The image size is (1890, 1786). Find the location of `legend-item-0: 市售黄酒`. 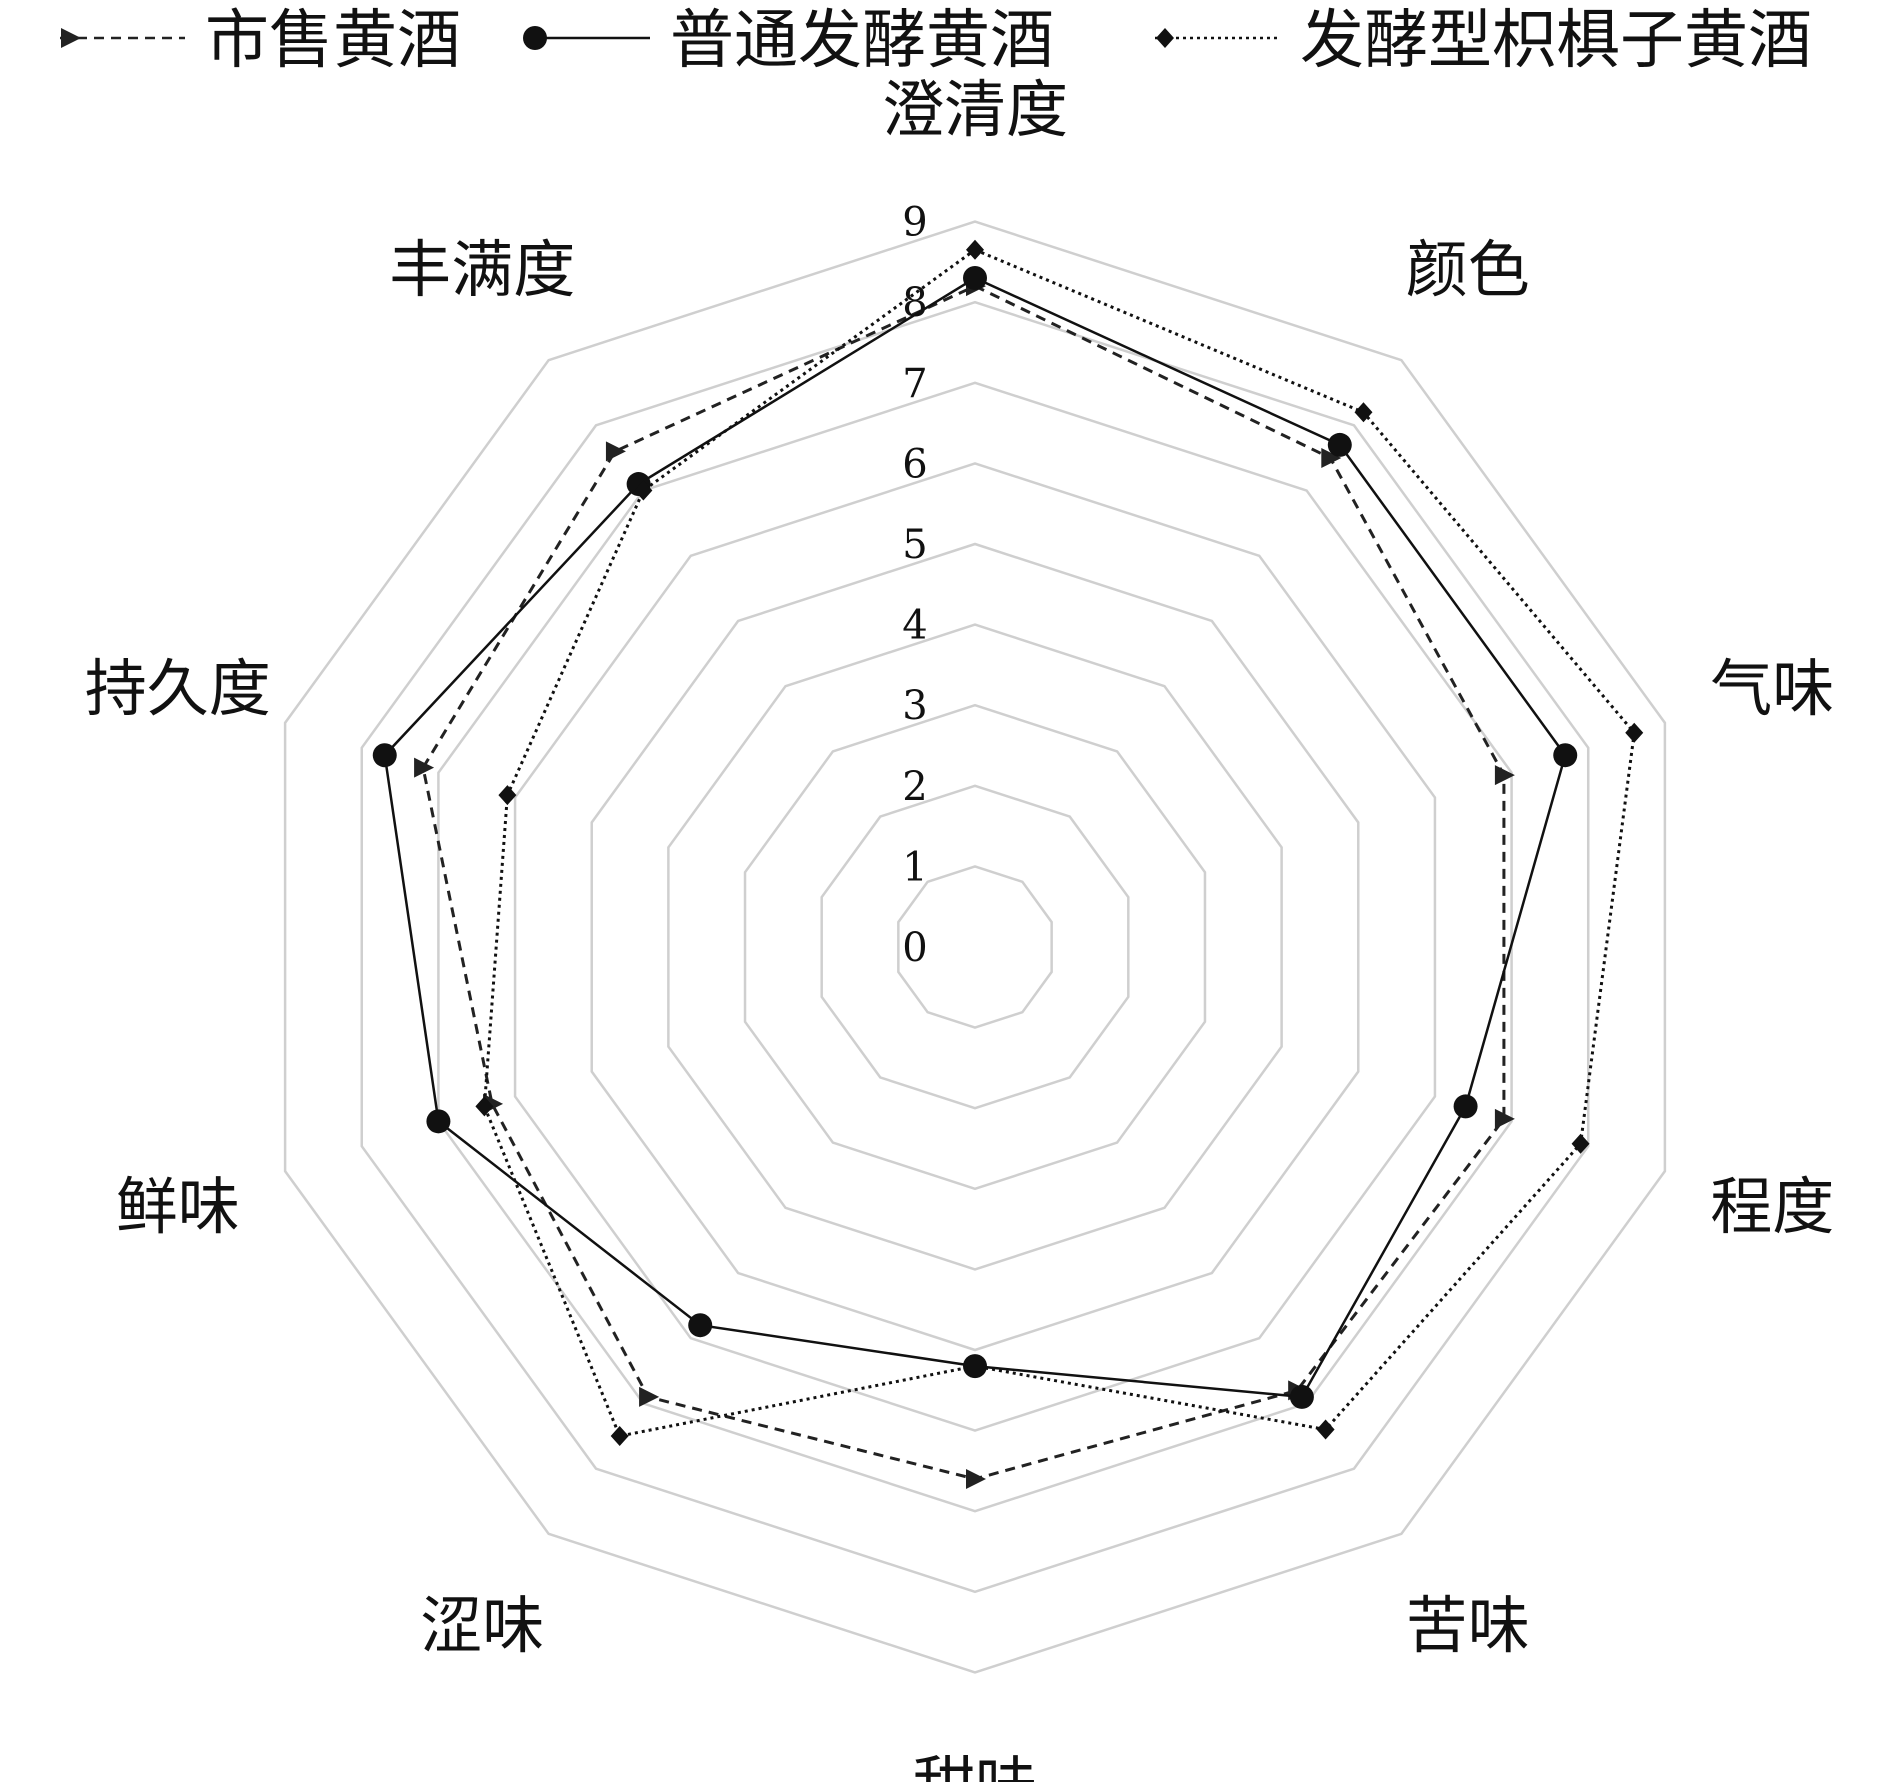

legend-item-0: 市售黄酒 is located at coordinates (260, 41).